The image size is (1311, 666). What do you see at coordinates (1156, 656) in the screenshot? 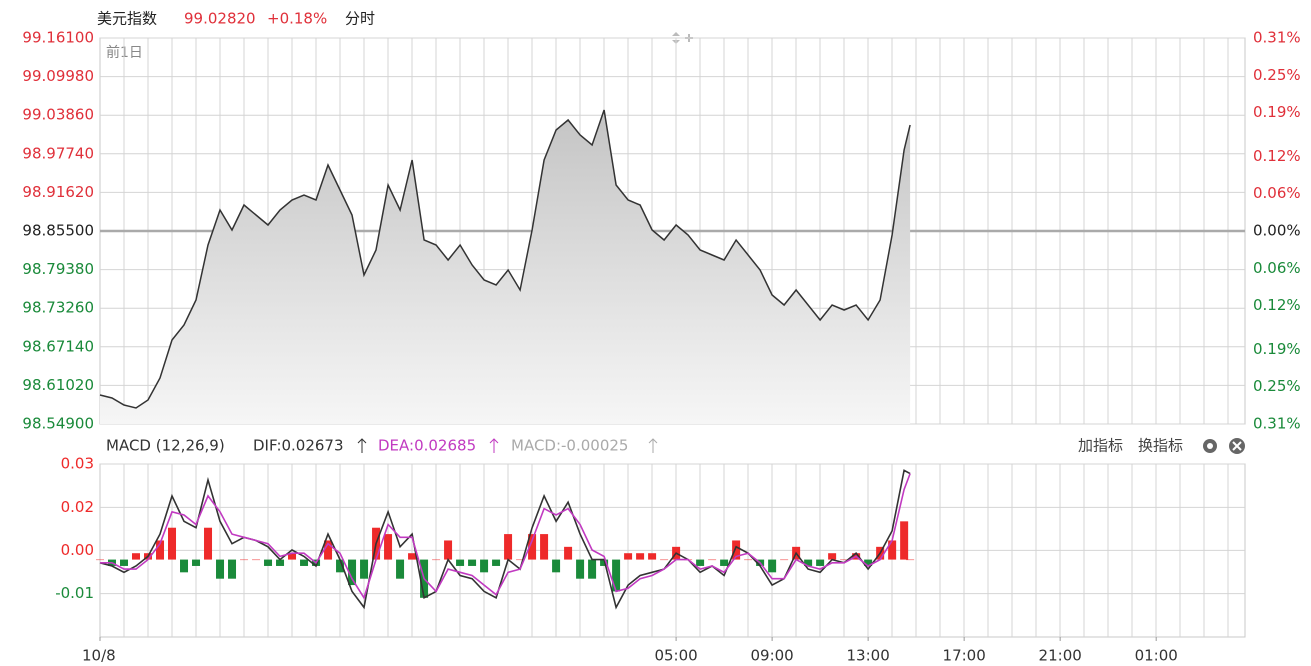
I see `x-tick-label: 01:00` at bounding box center [1156, 656].